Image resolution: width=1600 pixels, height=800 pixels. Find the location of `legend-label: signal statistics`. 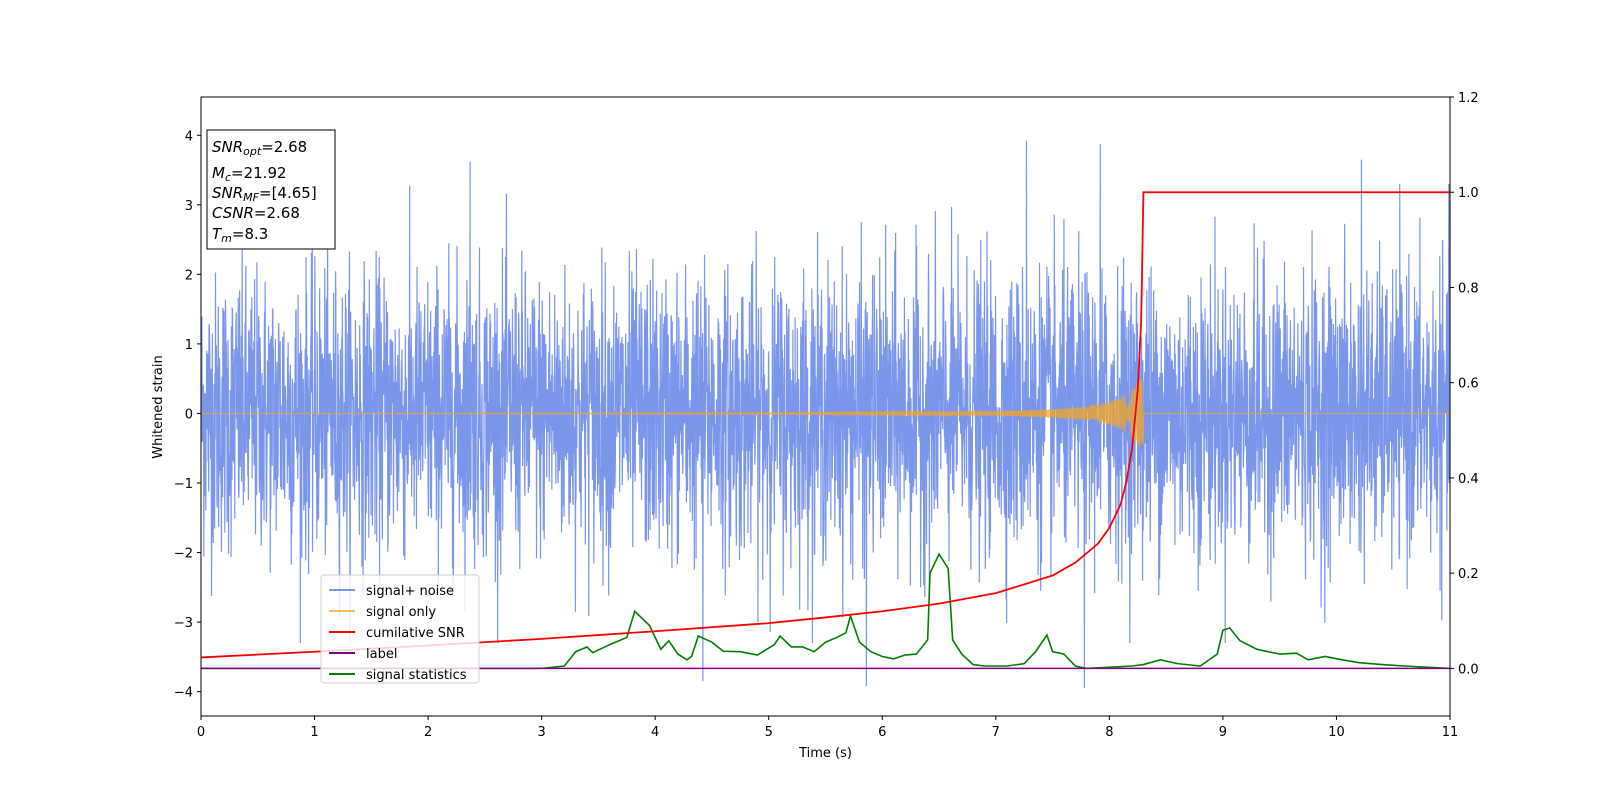

legend-label: signal statistics is located at coordinates (416, 675).